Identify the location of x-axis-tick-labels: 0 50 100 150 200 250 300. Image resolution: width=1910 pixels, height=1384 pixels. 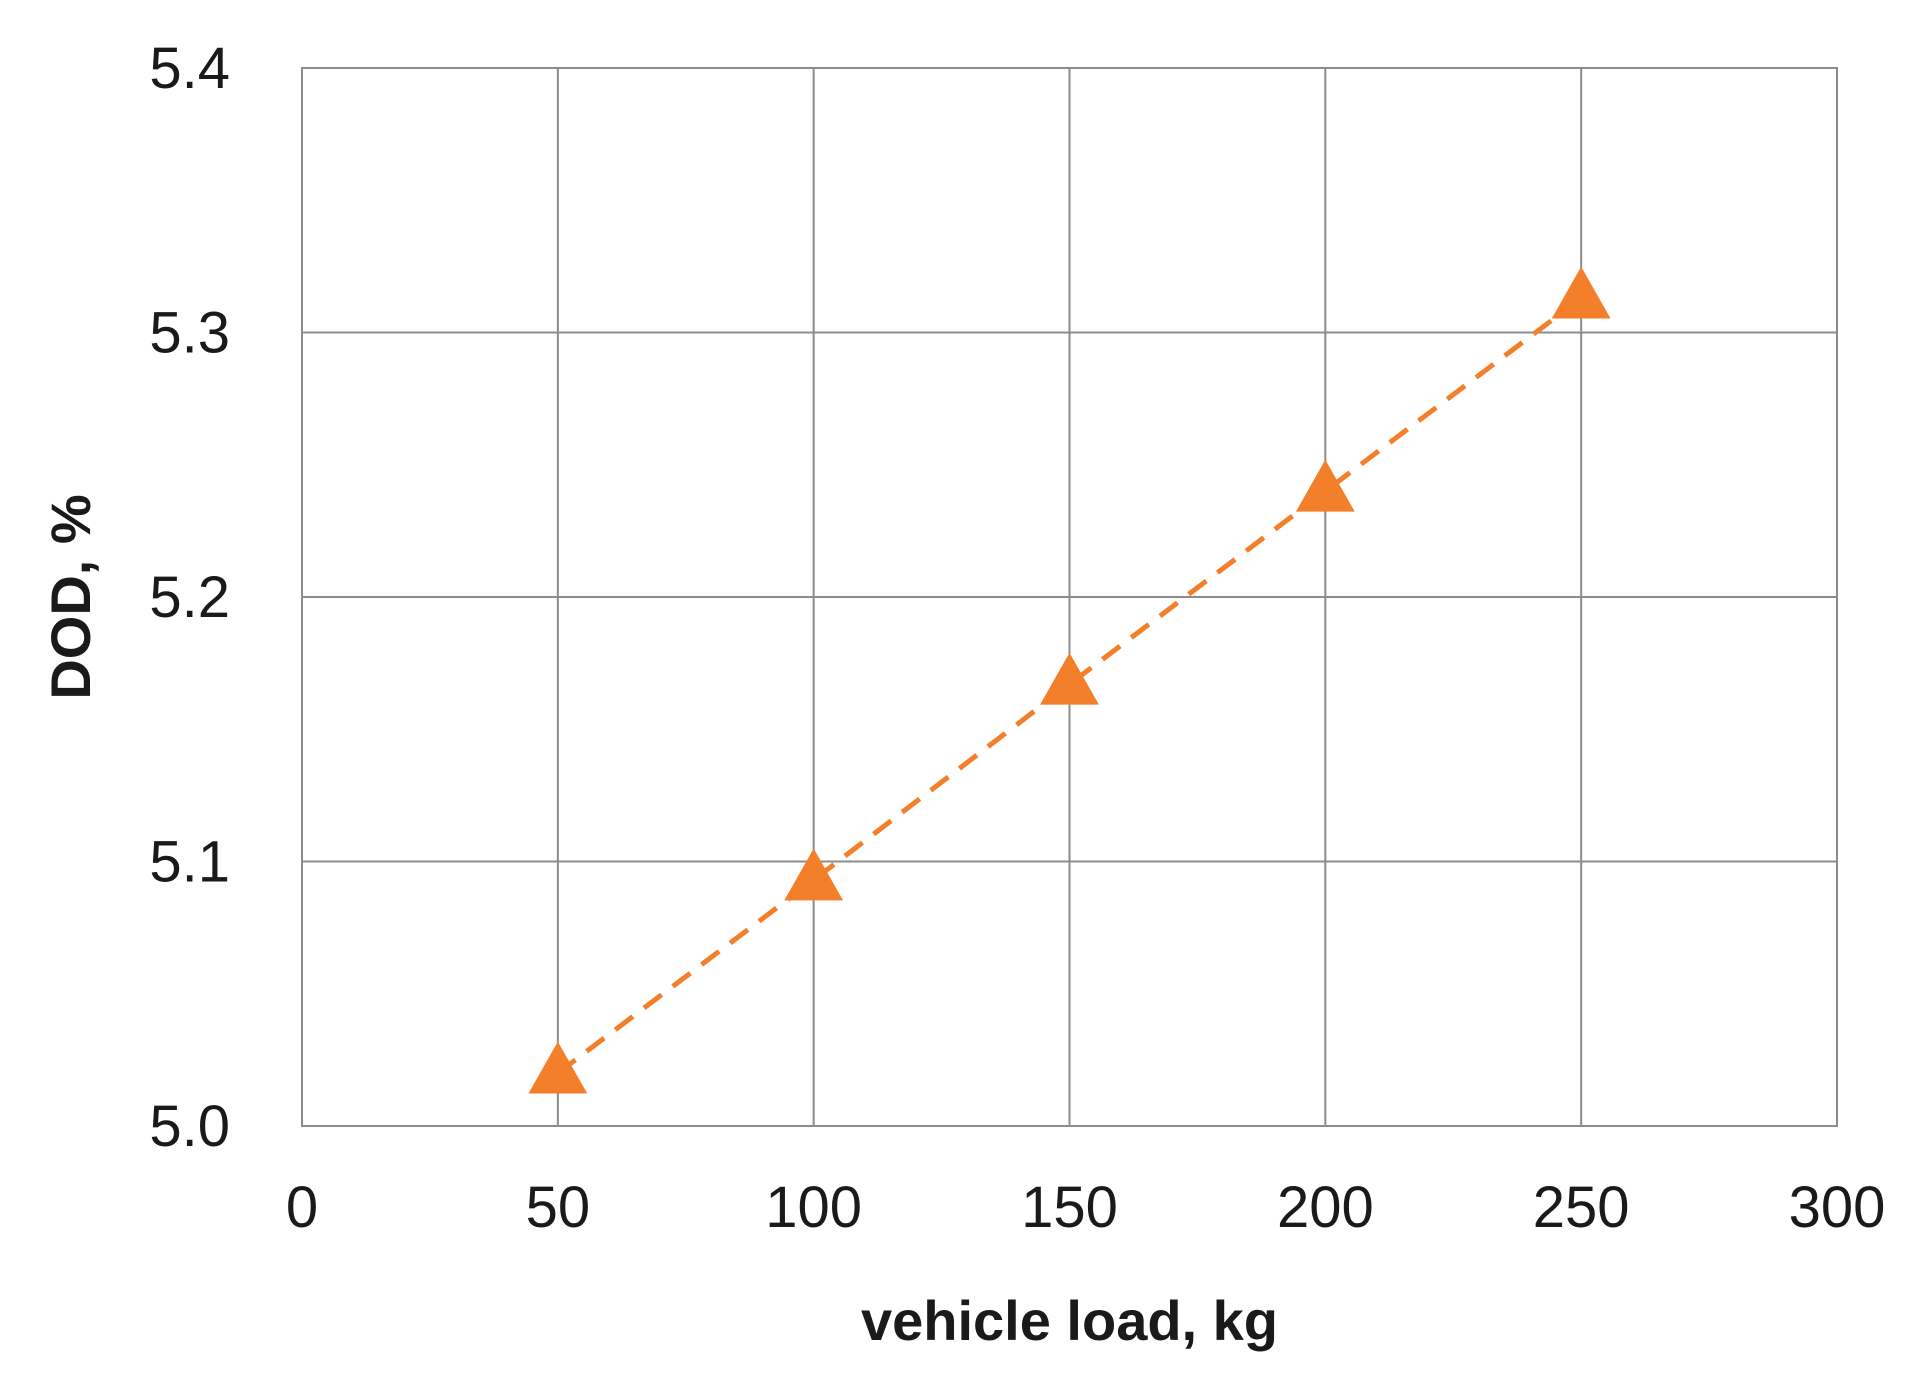
(1086, 1207).